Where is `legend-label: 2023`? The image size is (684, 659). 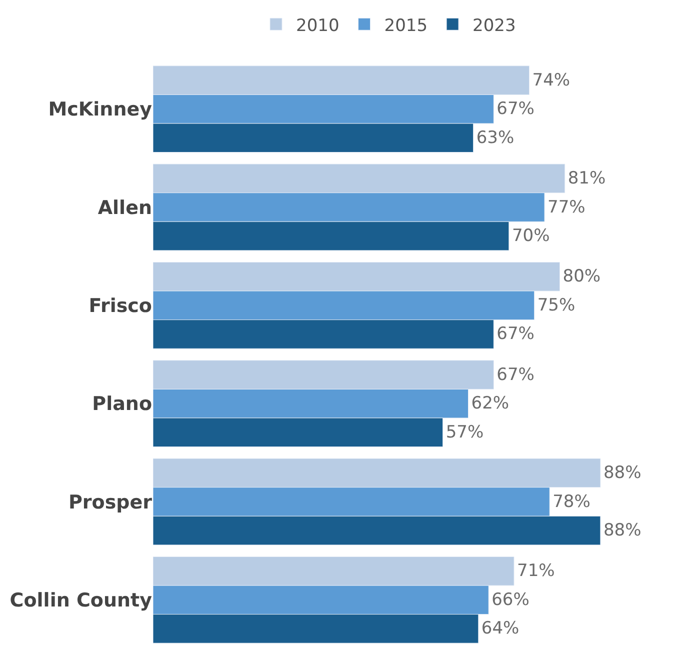 legend-label: 2023 is located at coordinates (494, 26).